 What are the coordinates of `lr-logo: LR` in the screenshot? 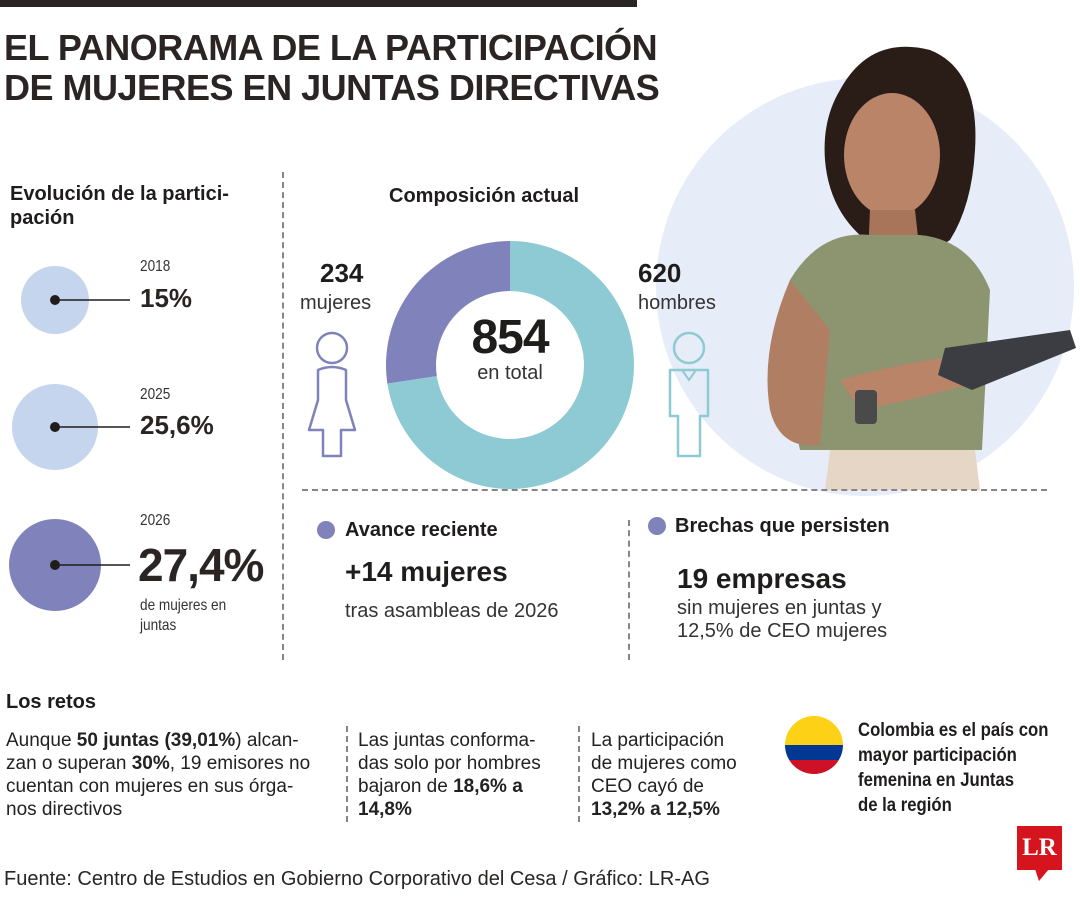 It's located at (1039, 848).